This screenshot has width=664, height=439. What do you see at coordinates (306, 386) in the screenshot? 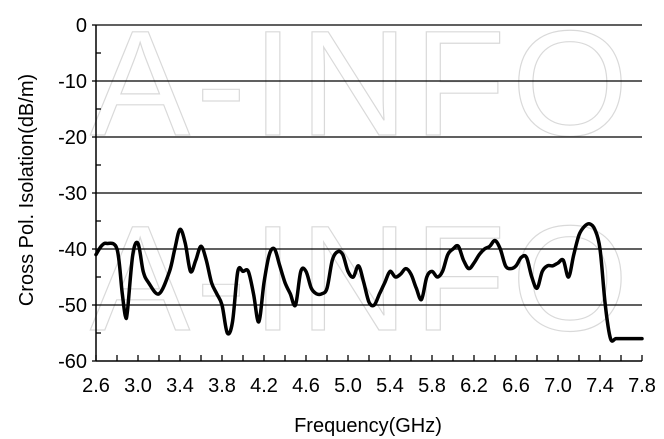
I see `x-tick-label: 4.6` at bounding box center [306, 386].